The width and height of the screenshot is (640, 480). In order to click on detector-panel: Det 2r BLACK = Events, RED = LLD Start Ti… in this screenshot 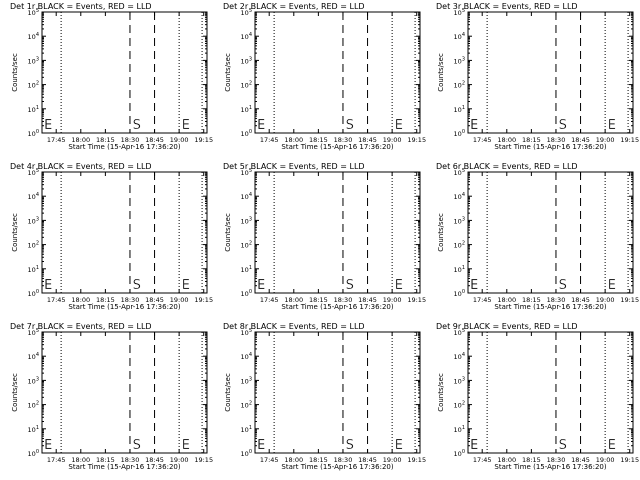, I will do `click(319, 80)`.